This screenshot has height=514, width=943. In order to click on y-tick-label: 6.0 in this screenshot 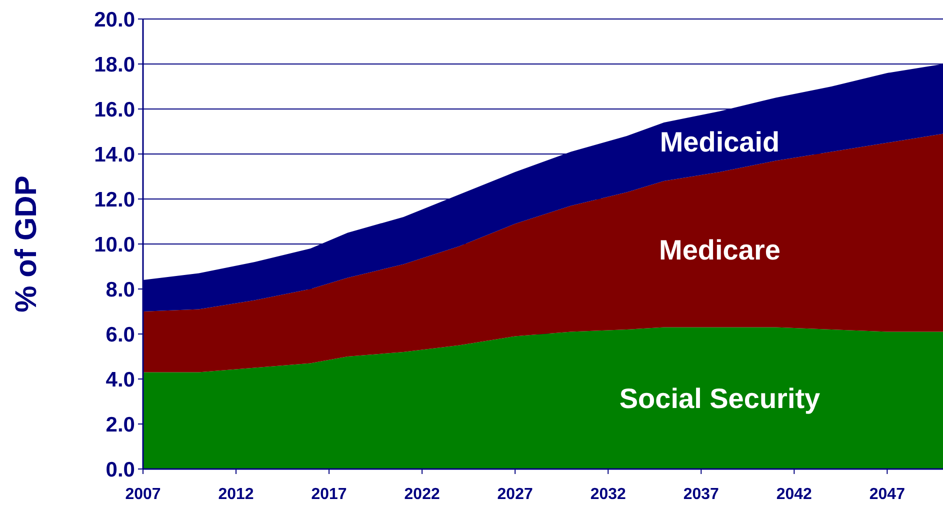, I will do `click(120, 334)`.